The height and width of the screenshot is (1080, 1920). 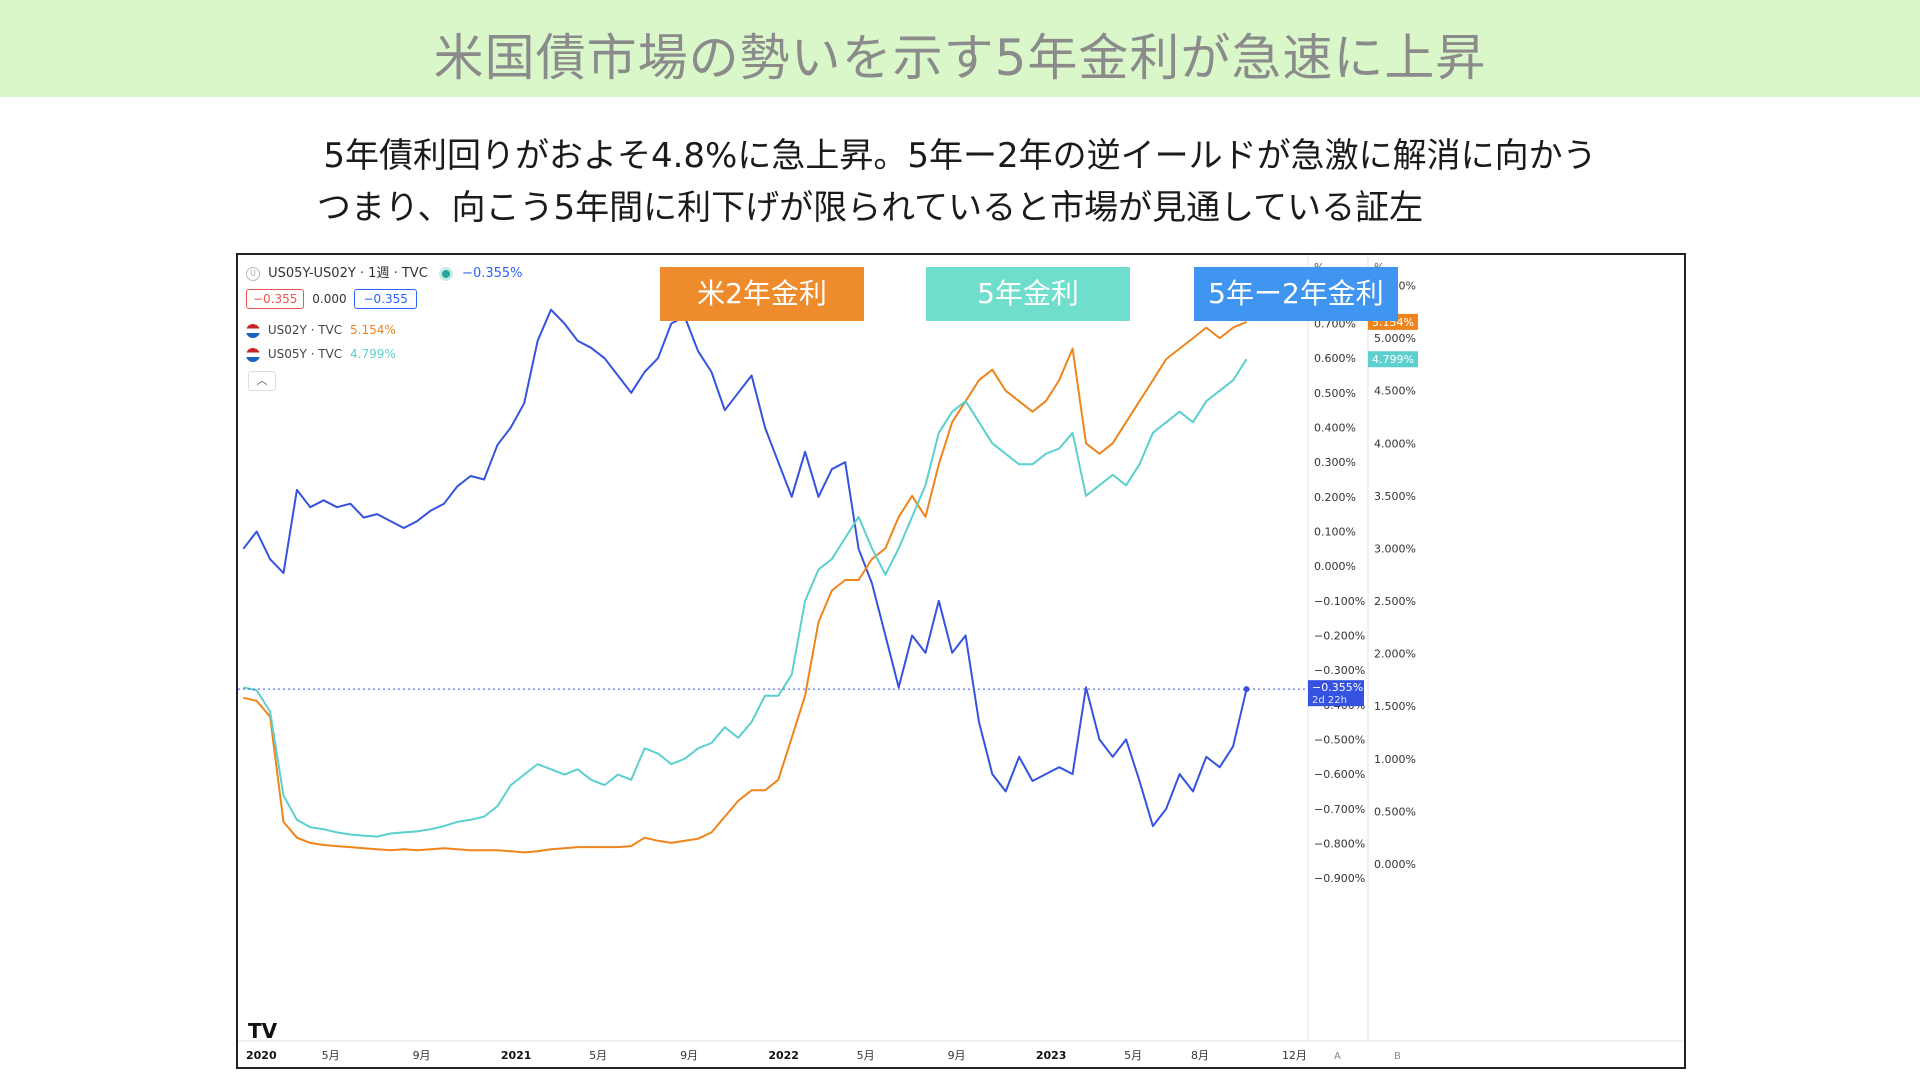 What do you see at coordinates (783, 1055) in the screenshot?
I see `x-axis-tick: 2022` at bounding box center [783, 1055].